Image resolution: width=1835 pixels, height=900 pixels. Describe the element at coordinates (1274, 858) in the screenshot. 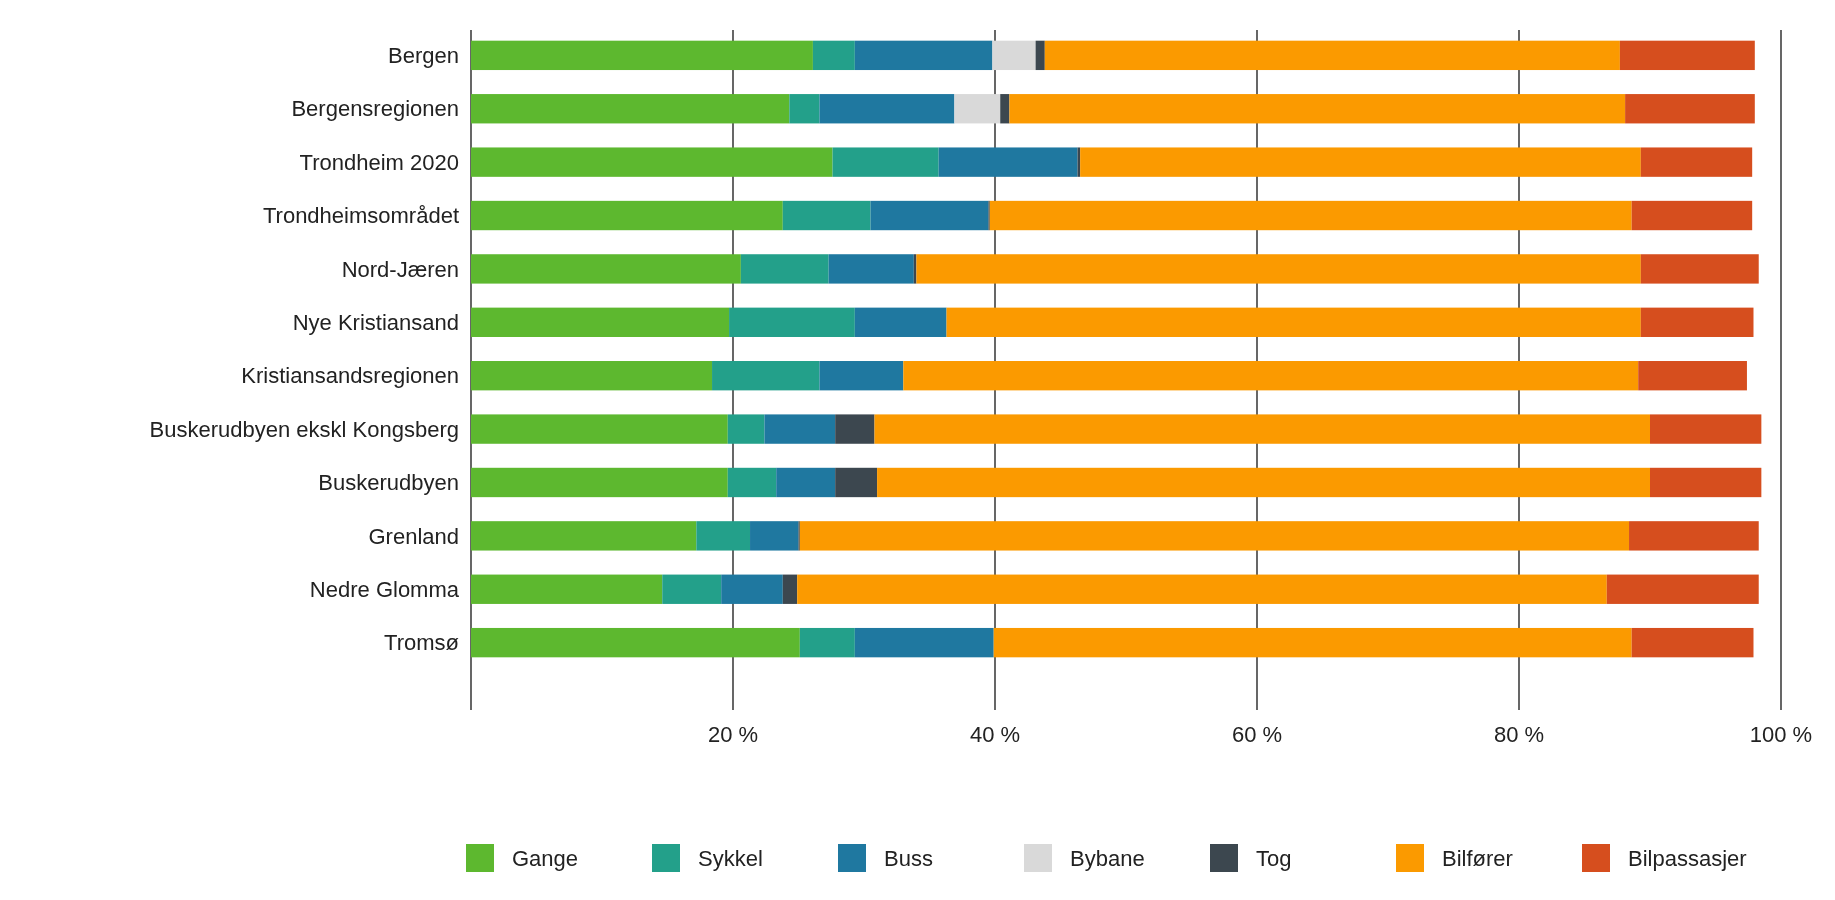

I see `legend-label: Tog` at that location.